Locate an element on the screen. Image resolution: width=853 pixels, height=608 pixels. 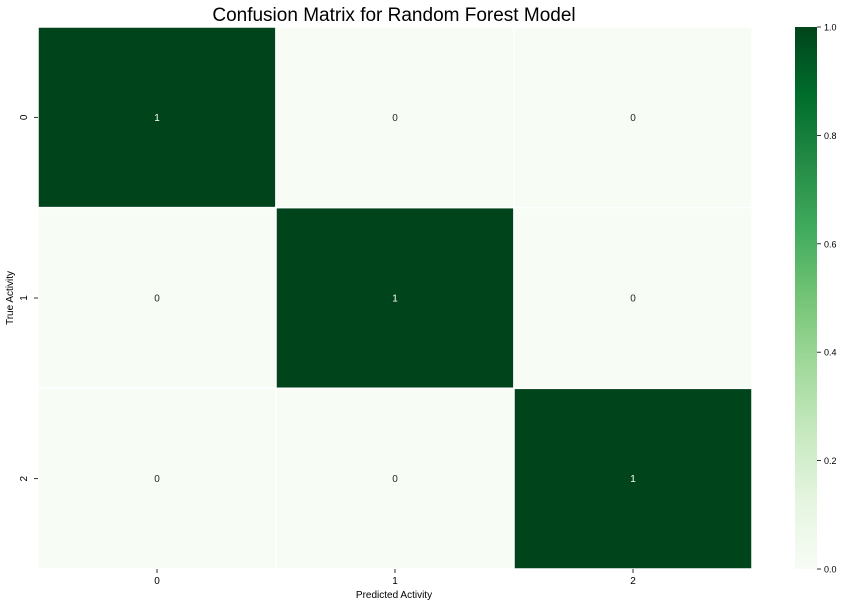
cell-annotation-1-2: 0 is located at coordinates (633, 299).